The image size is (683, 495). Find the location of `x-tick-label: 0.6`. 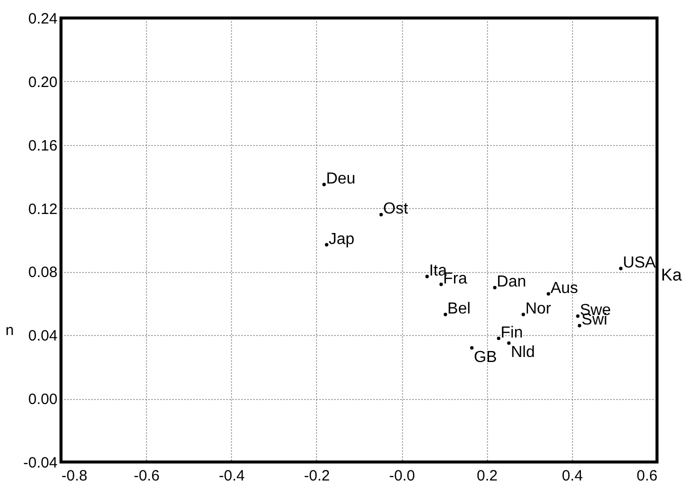

x-tick-label: 0.6 is located at coordinates (647, 476).